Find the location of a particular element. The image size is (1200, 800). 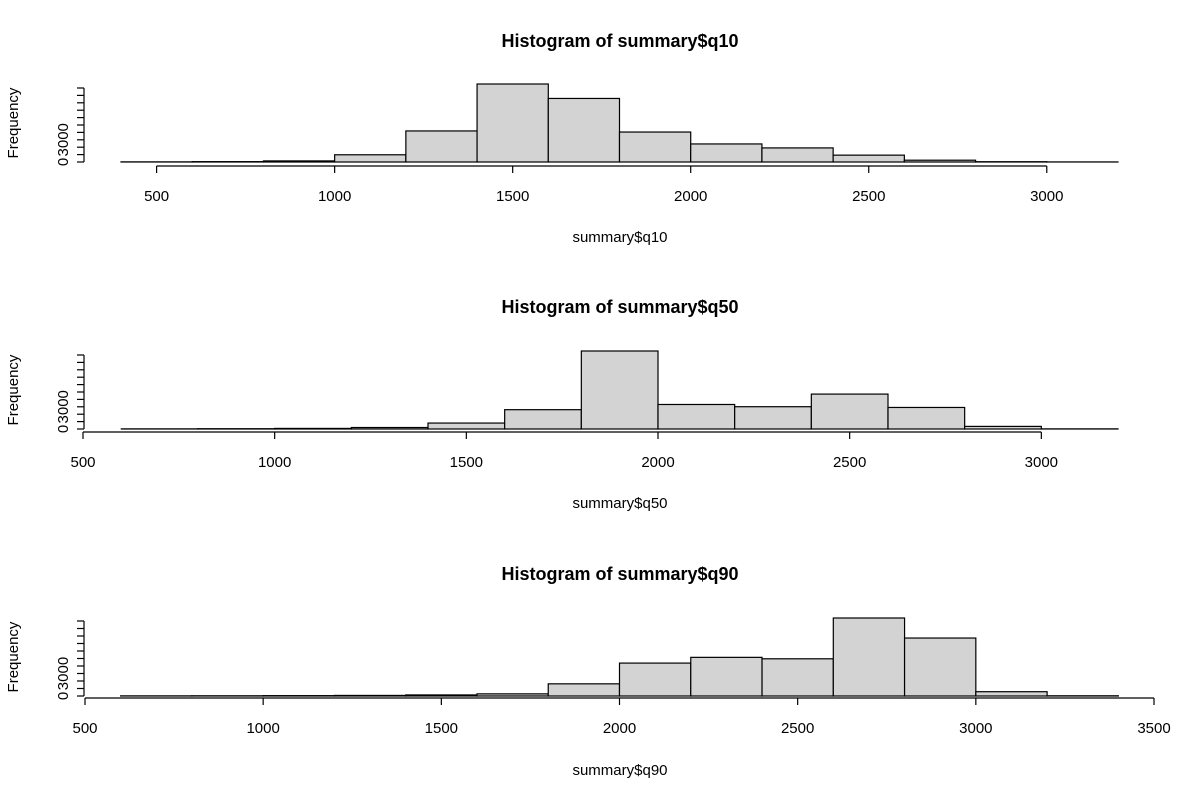

x-axis: 500 1000 1500 2000 2500 3000 3500 is located at coordinates (621, 717).